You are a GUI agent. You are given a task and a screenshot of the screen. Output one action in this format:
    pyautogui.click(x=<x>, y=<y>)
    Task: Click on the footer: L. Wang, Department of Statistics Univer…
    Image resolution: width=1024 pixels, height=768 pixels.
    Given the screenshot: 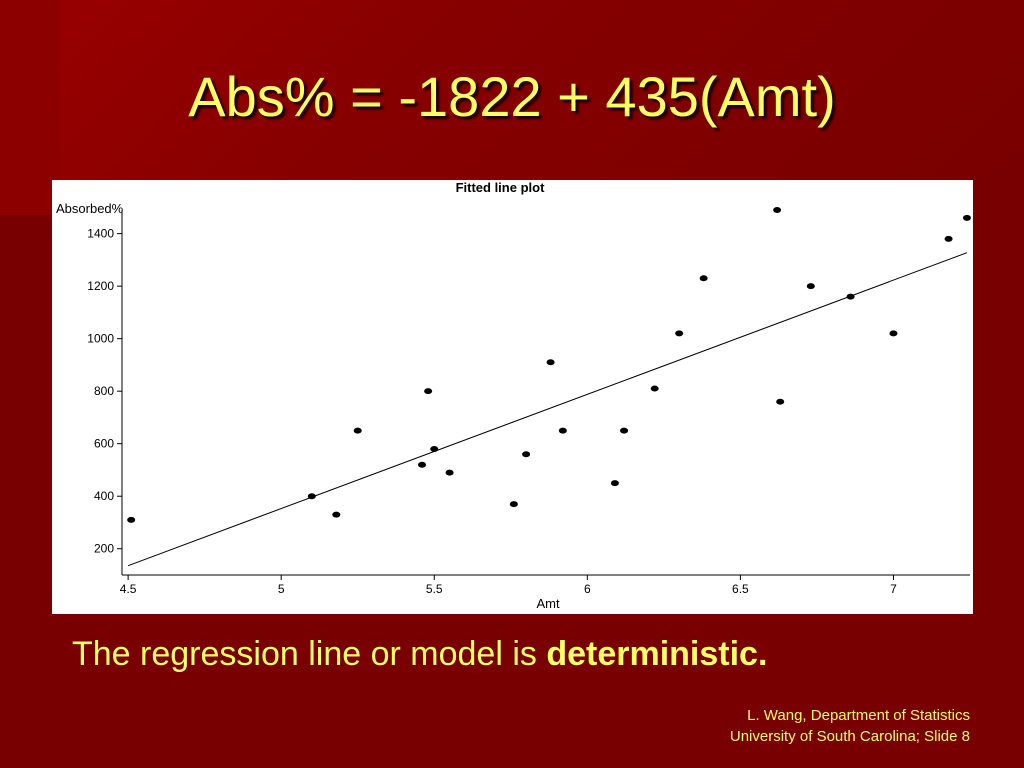 What is the action you would take?
    pyautogui.click(x=850, y=726)
    